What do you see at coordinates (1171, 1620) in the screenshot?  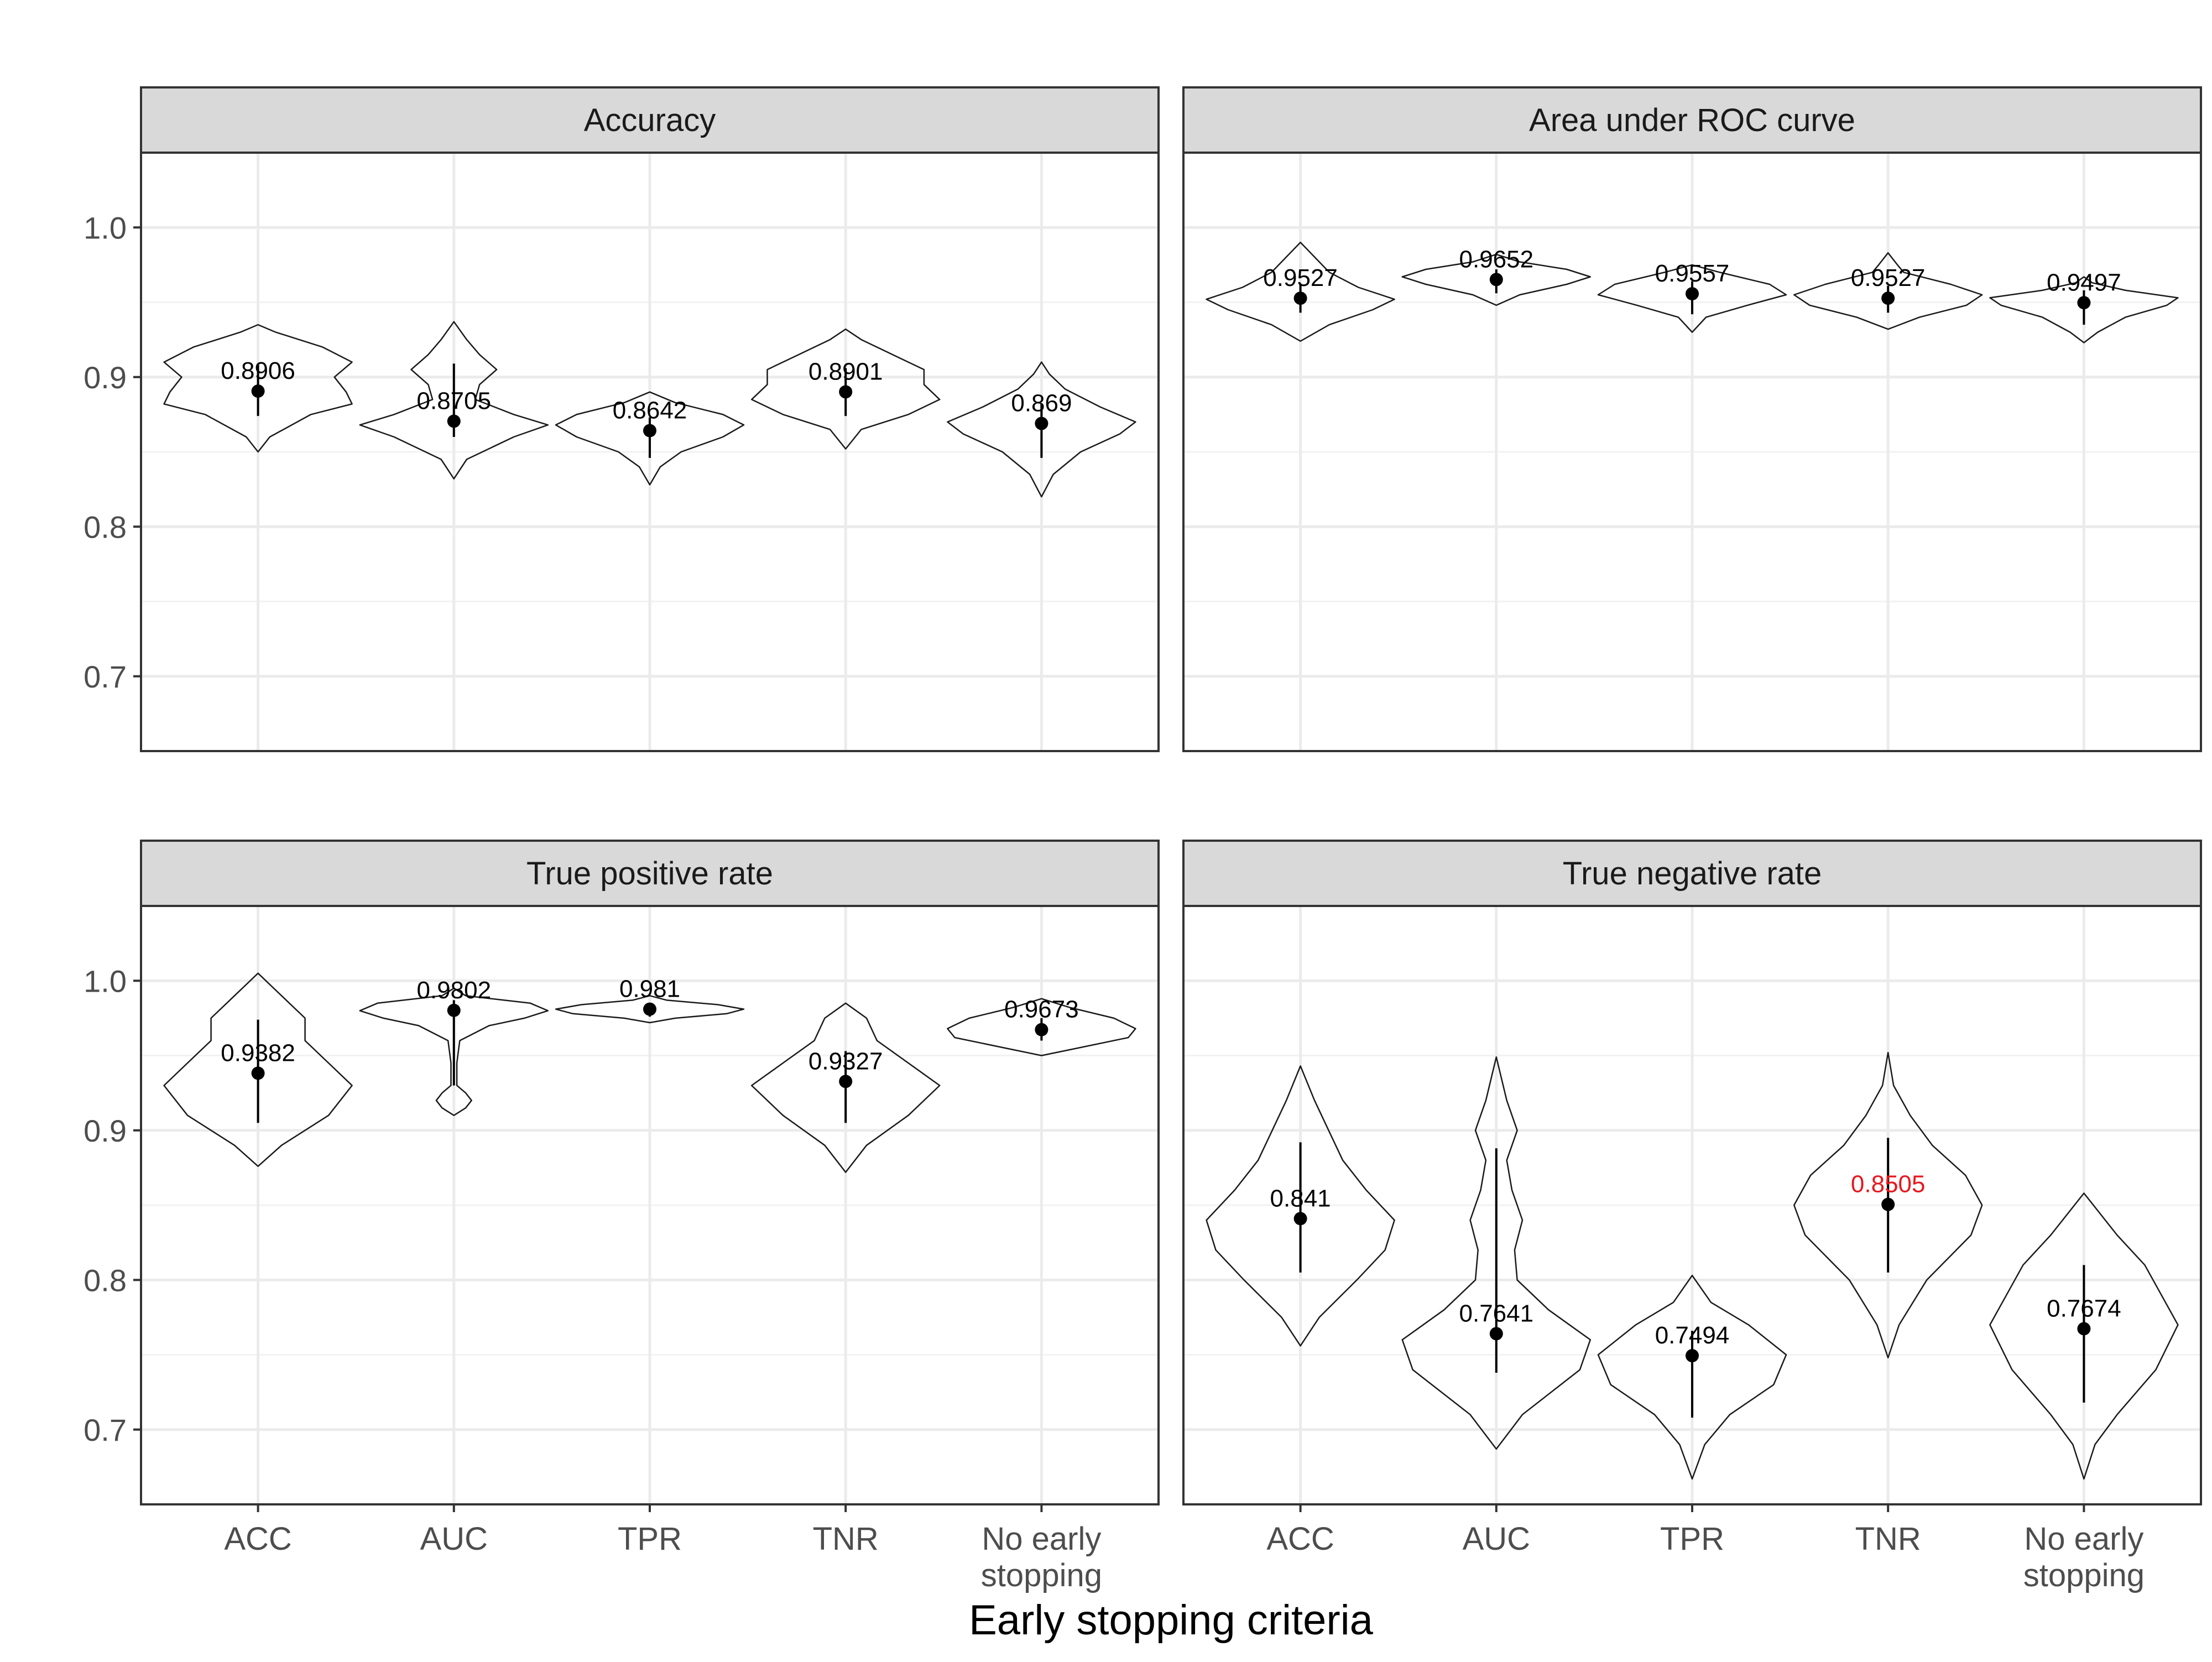 I see `x-axis-title: Early stopping criteria` at bounding box center [1171, 1620].